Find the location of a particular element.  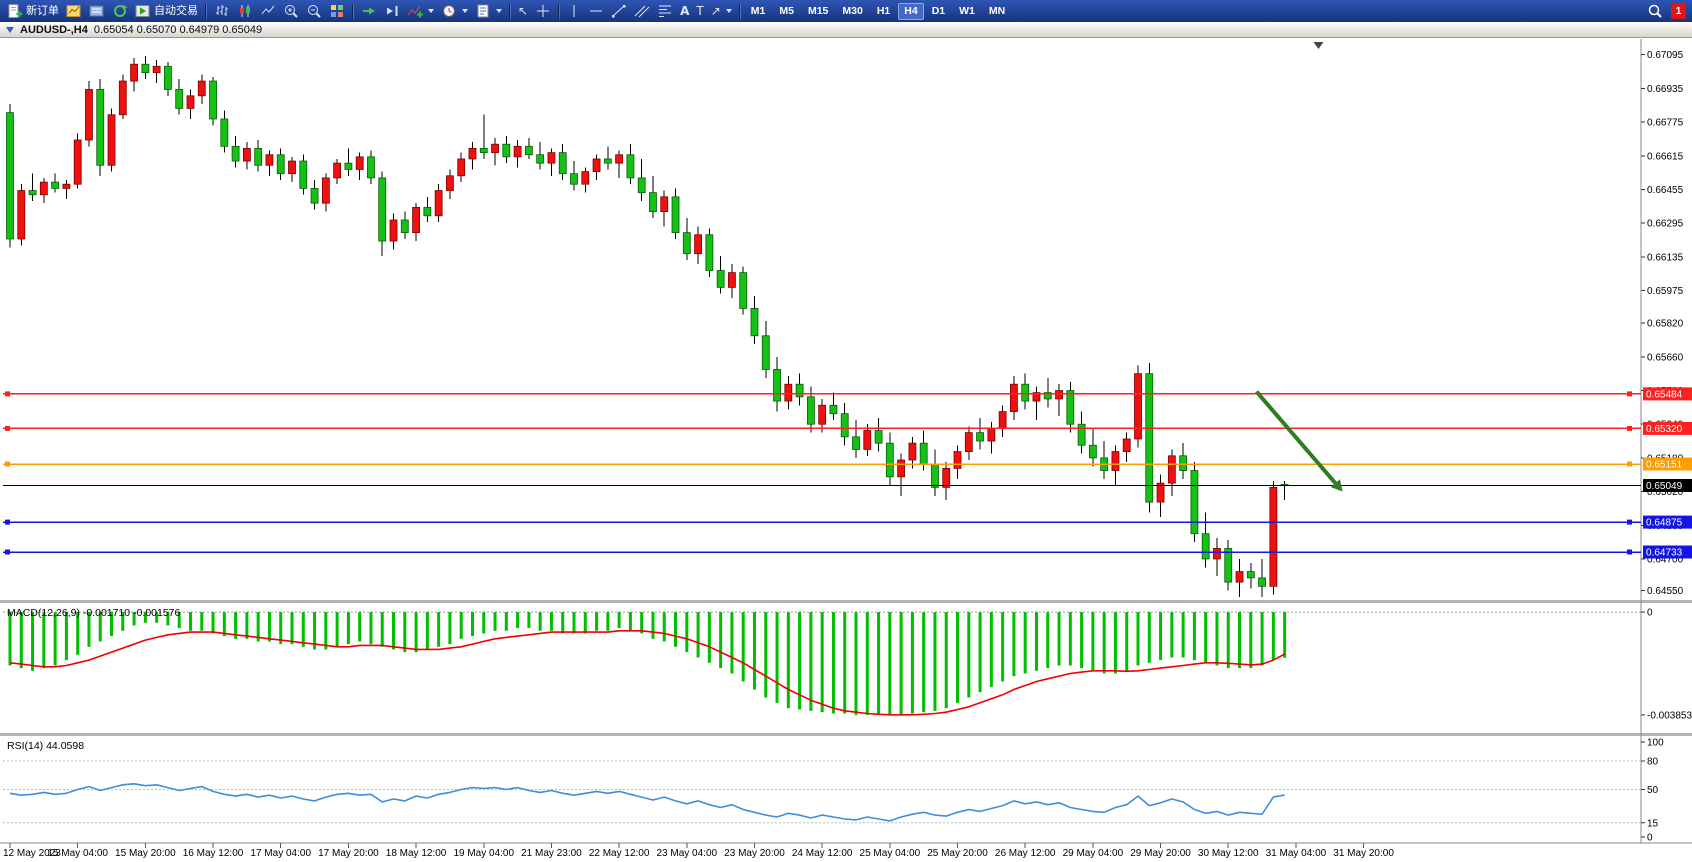

time-label: 21 May 23:00 is located at coordinates (551, 853).